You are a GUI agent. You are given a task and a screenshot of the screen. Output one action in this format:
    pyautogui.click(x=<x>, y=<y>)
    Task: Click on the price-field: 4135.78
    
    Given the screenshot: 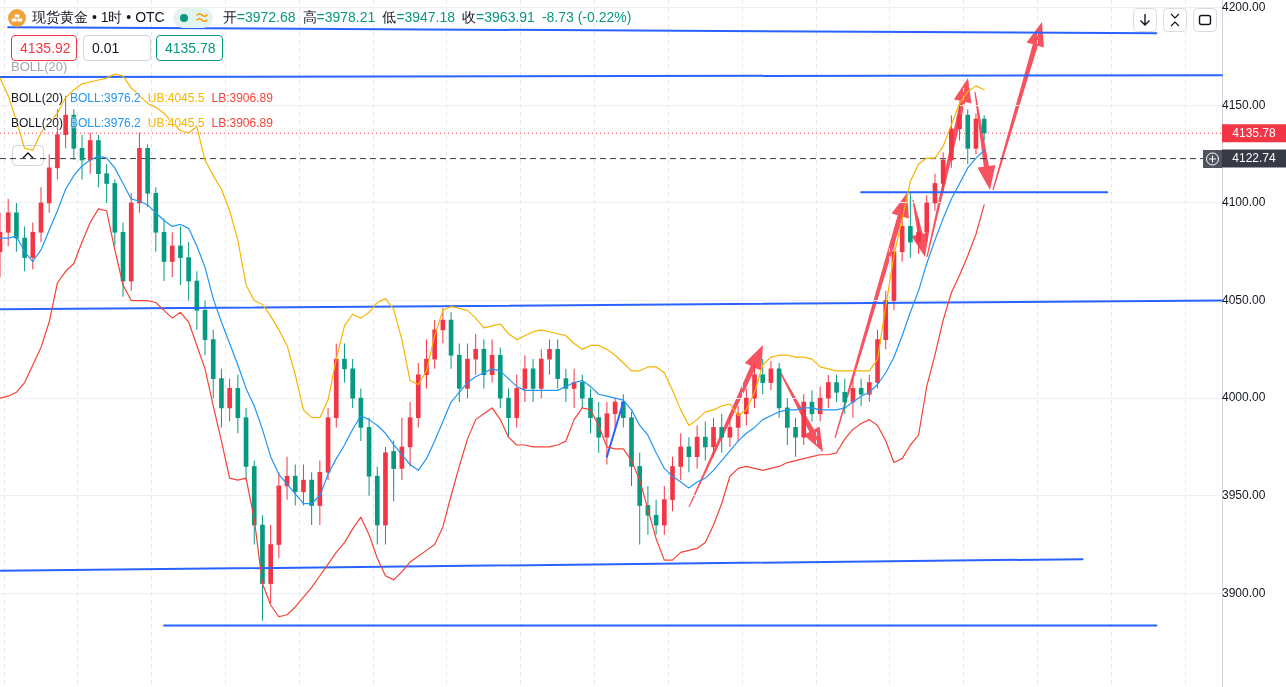 What is the action you would take?
    pyautogui.click(x=189, y=48)
    